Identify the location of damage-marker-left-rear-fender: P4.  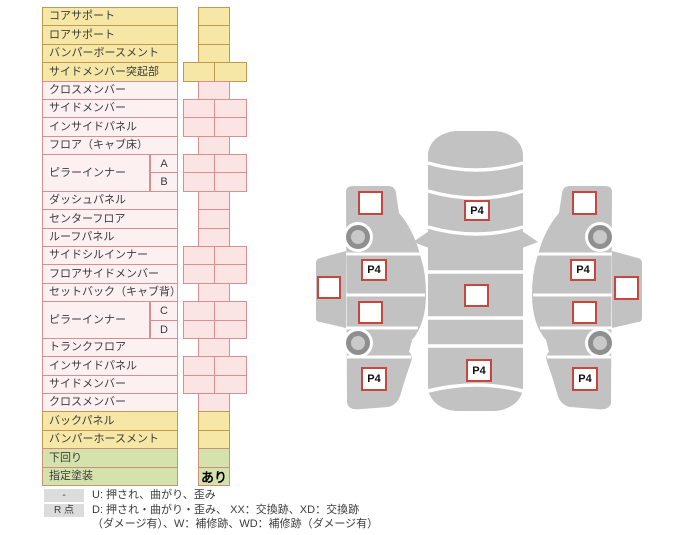
(374, 379).